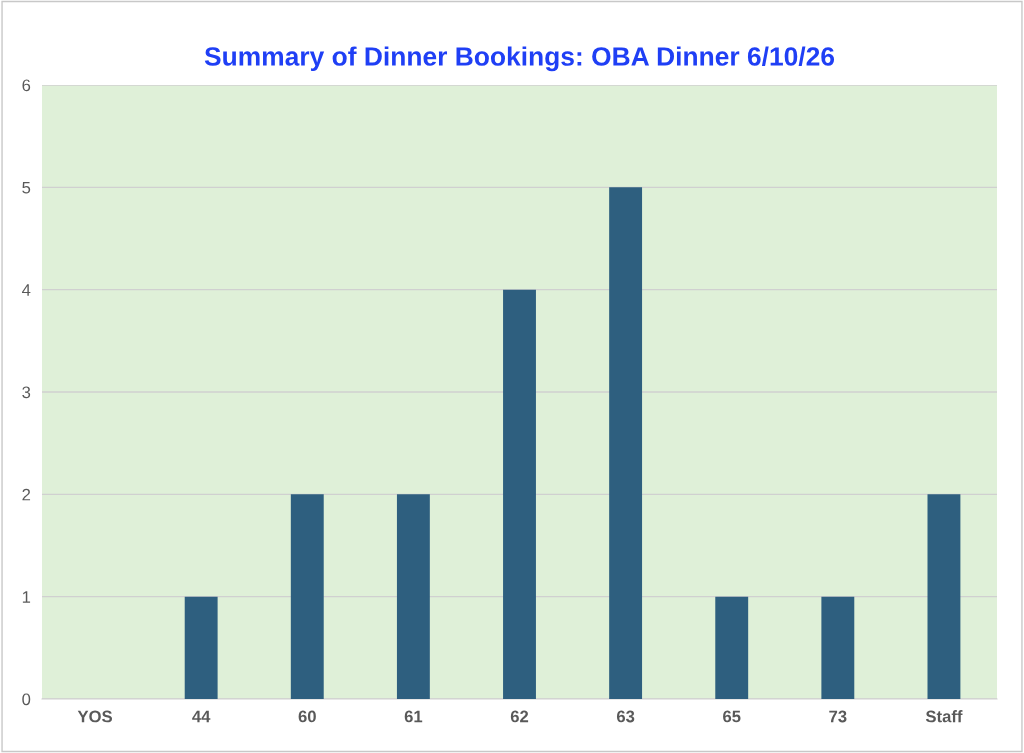 This screenshot has width=1024, height=753. I want to click on x-tick-label: 65, so click(732, 716).